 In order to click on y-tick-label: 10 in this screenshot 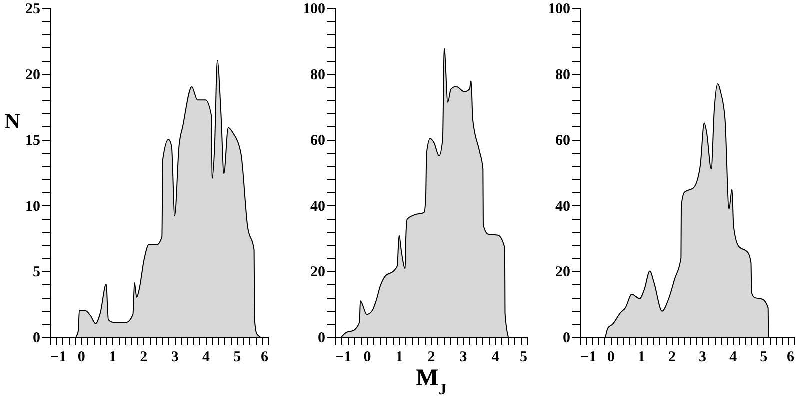, I will do `click(33, 206)`.